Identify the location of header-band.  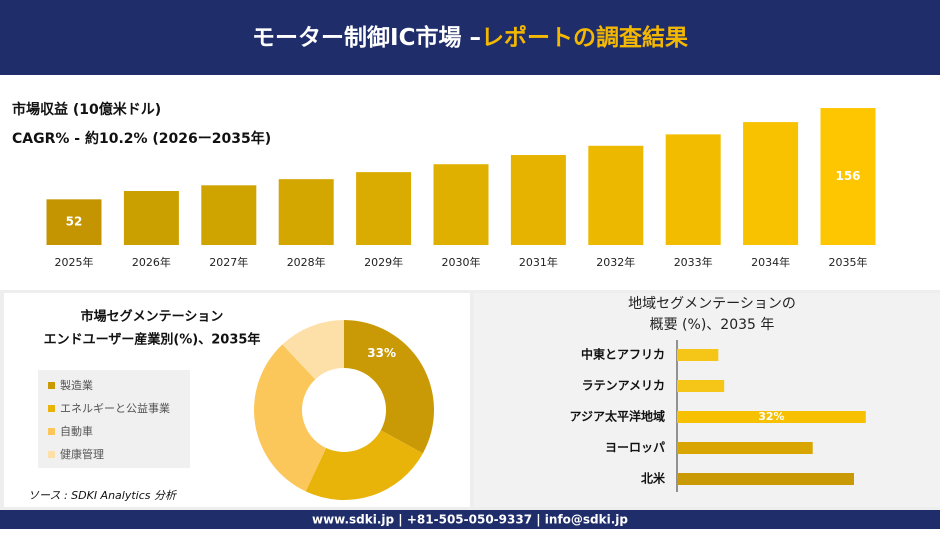
(470, 37).